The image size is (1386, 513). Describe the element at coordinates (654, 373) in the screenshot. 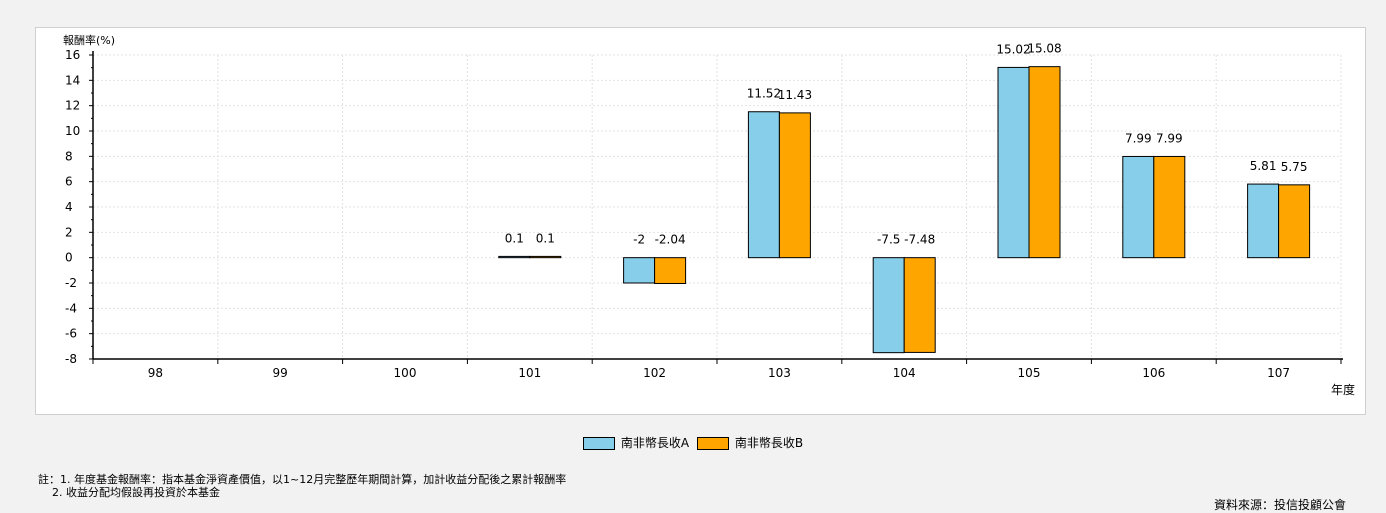

I see `x-tick-label: 102` at that location.